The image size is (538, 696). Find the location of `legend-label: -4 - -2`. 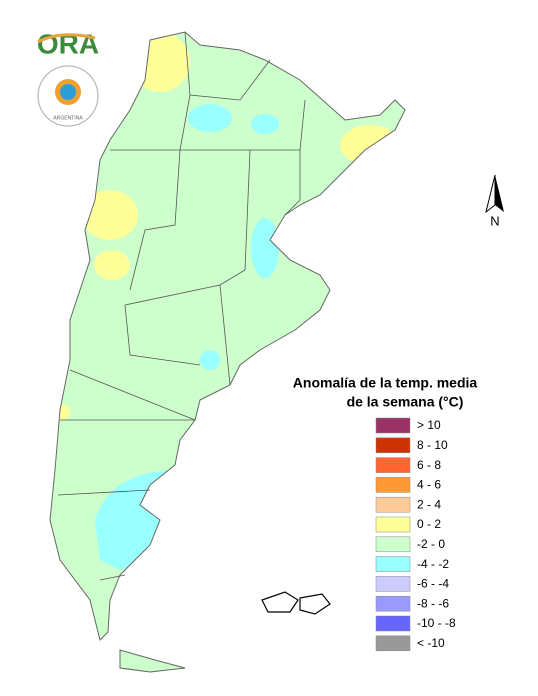

legend-label: -4 - -2 is located at coordinates (433, 564).